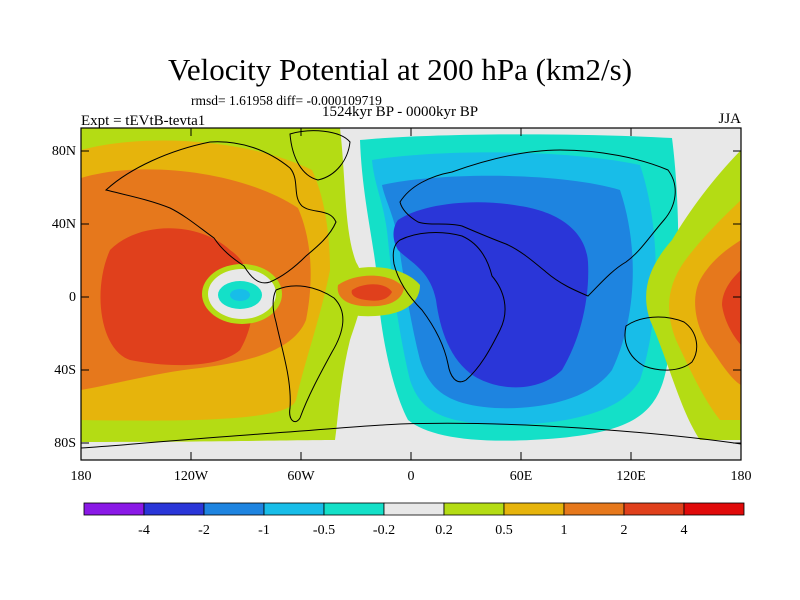 This screenshot has height=600, width=800. I want to click on colorbar-label: 2, so click(624, 530).